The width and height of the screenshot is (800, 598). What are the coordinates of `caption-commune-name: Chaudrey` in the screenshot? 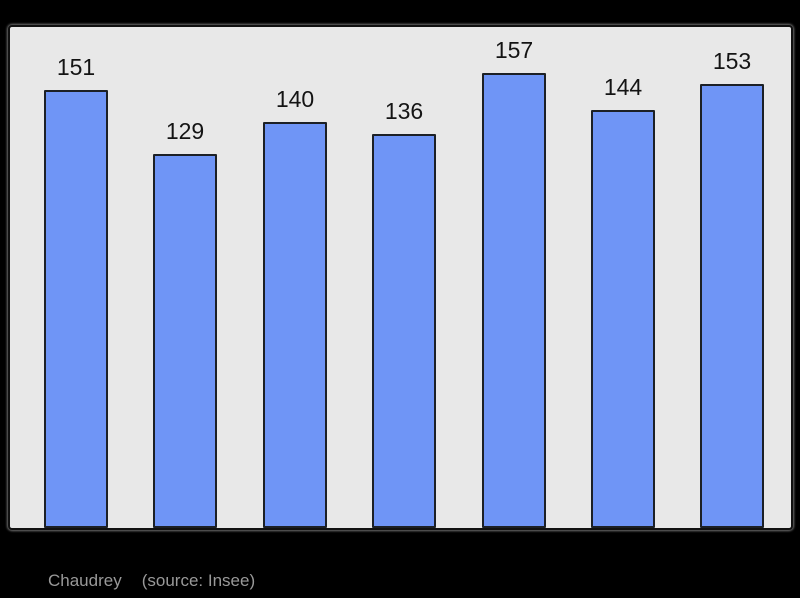 It's located at (85, 580).